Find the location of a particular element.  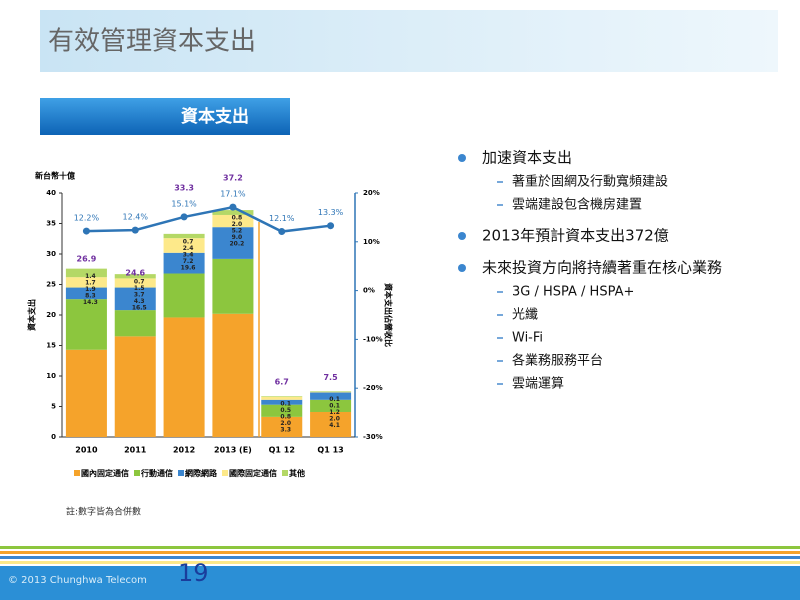

segment-label: 4.3 is located at coordinates (139, 301).